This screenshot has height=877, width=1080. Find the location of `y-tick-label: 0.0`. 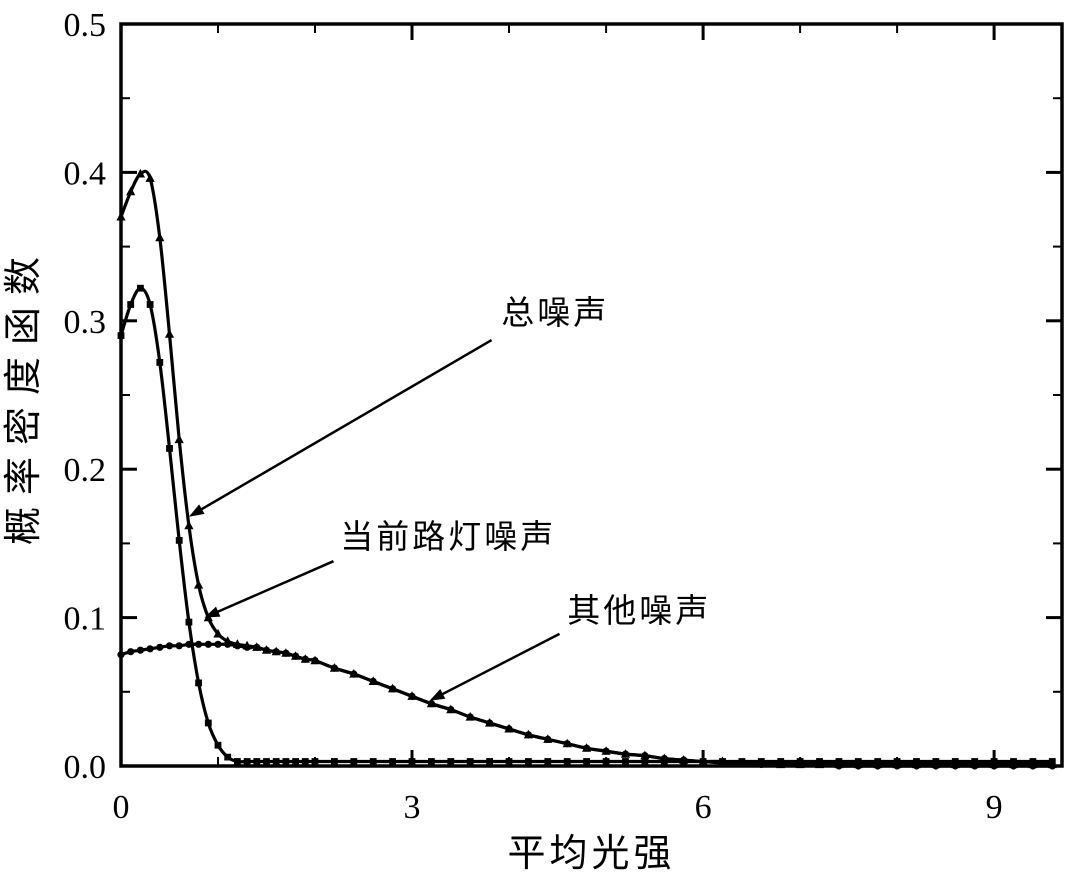

y-tick-label: 0.0 is located at coordinates (85, 767).